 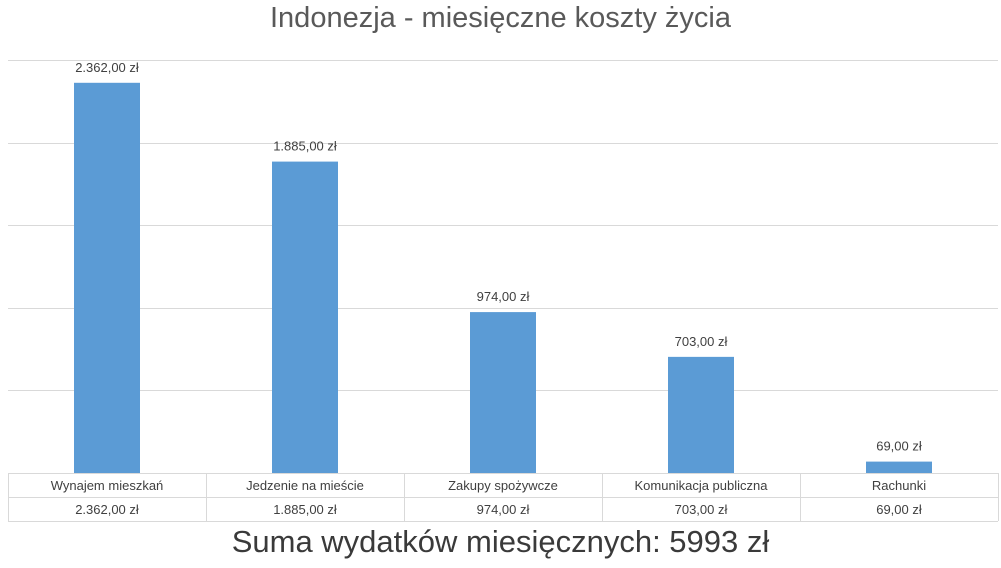 What do you see at coordinates (899, 485) in the screenshot?
I see `category-label-5: Rachunki` at bounding box center [899, 485].